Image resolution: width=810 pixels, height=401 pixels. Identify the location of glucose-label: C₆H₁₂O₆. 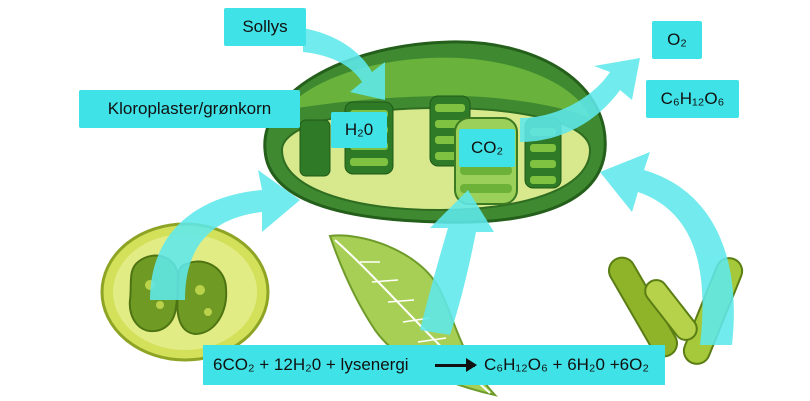
(692, 99).